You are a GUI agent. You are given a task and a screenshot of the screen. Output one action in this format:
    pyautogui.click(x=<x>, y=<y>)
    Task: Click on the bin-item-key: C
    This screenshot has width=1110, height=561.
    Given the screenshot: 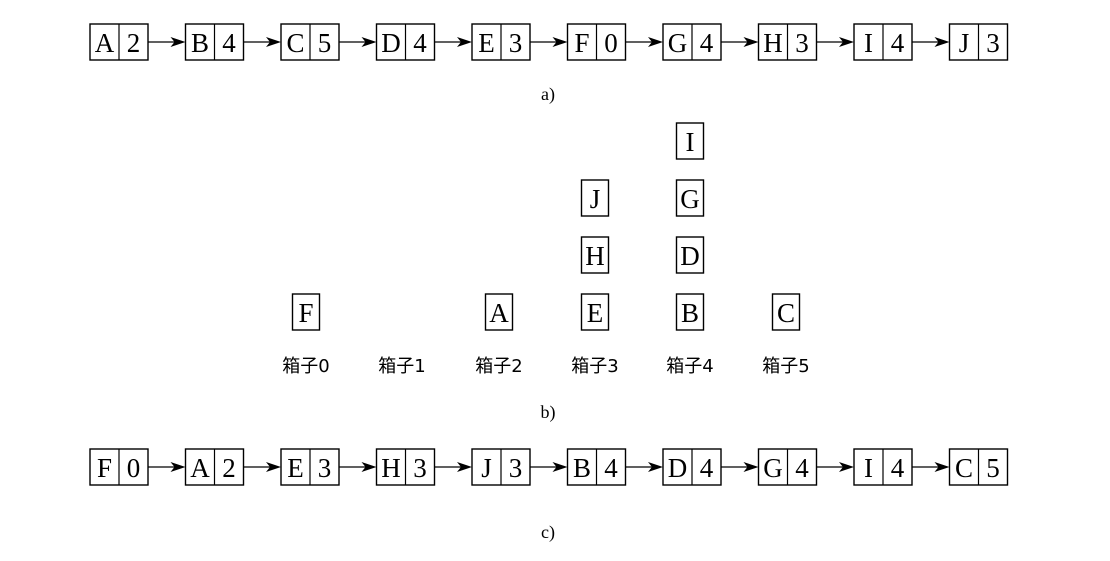 What is the action you would take?
    pyautogui.click(x=786, y=313)
    